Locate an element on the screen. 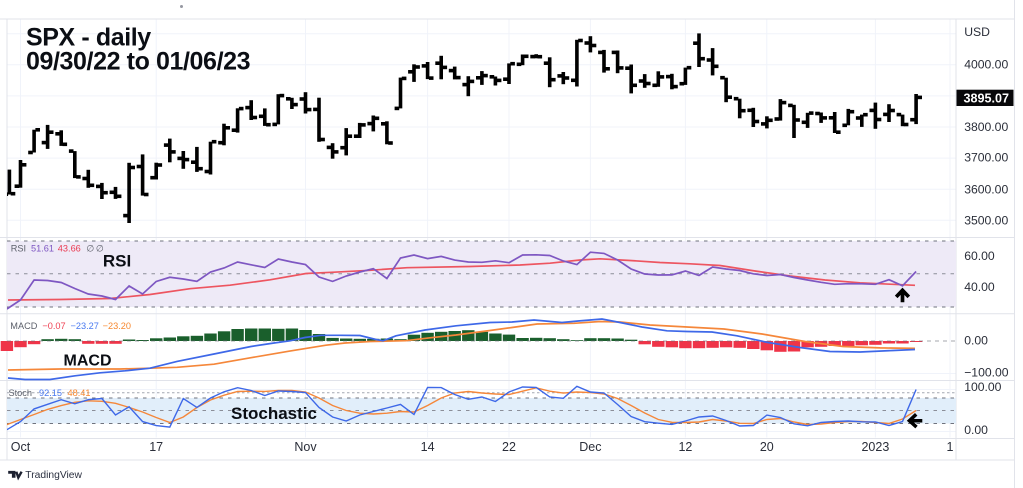 The width and height of the screenshot is (1023, 488). svg-text: 2023 is located at coordinates (875, 447).